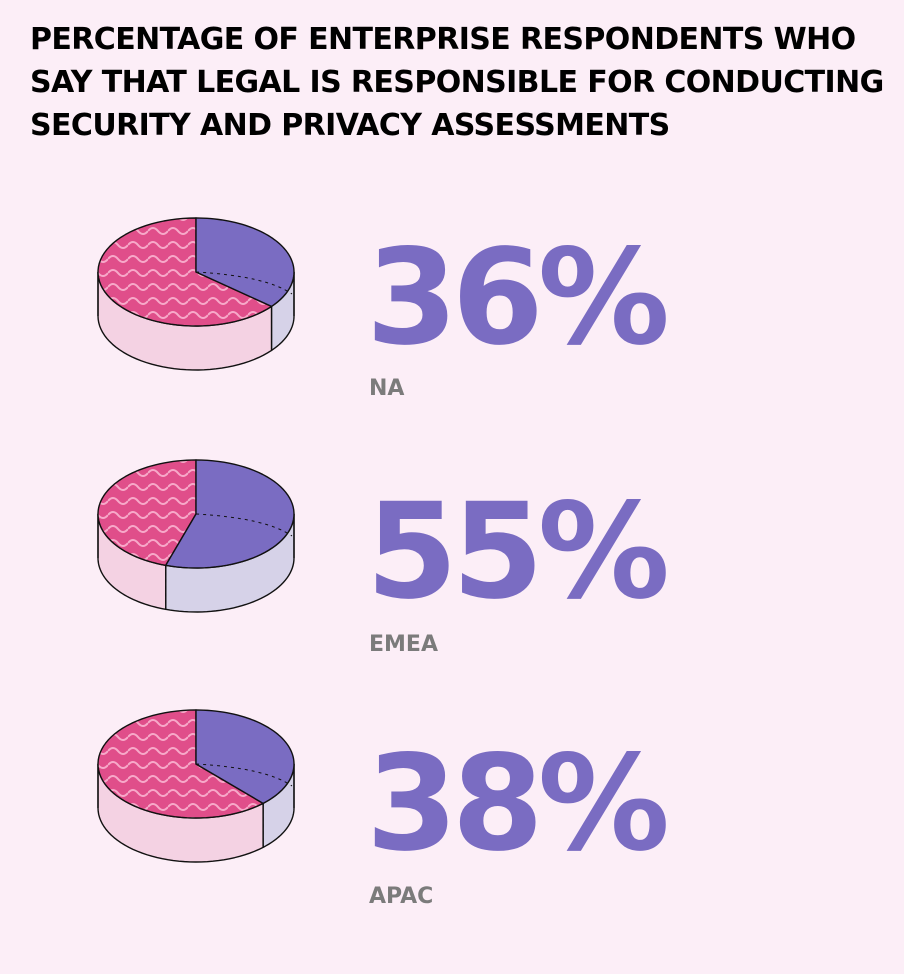  I want to click on pie-hidden-line-apac, so click(244, 775).